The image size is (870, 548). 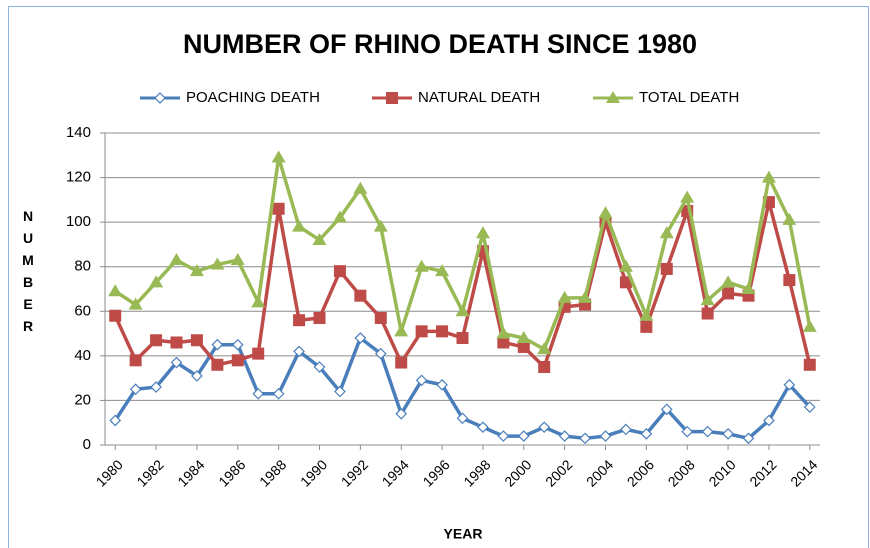 I want to click on x-tick-label: 2006, so click(x=640, y=472).